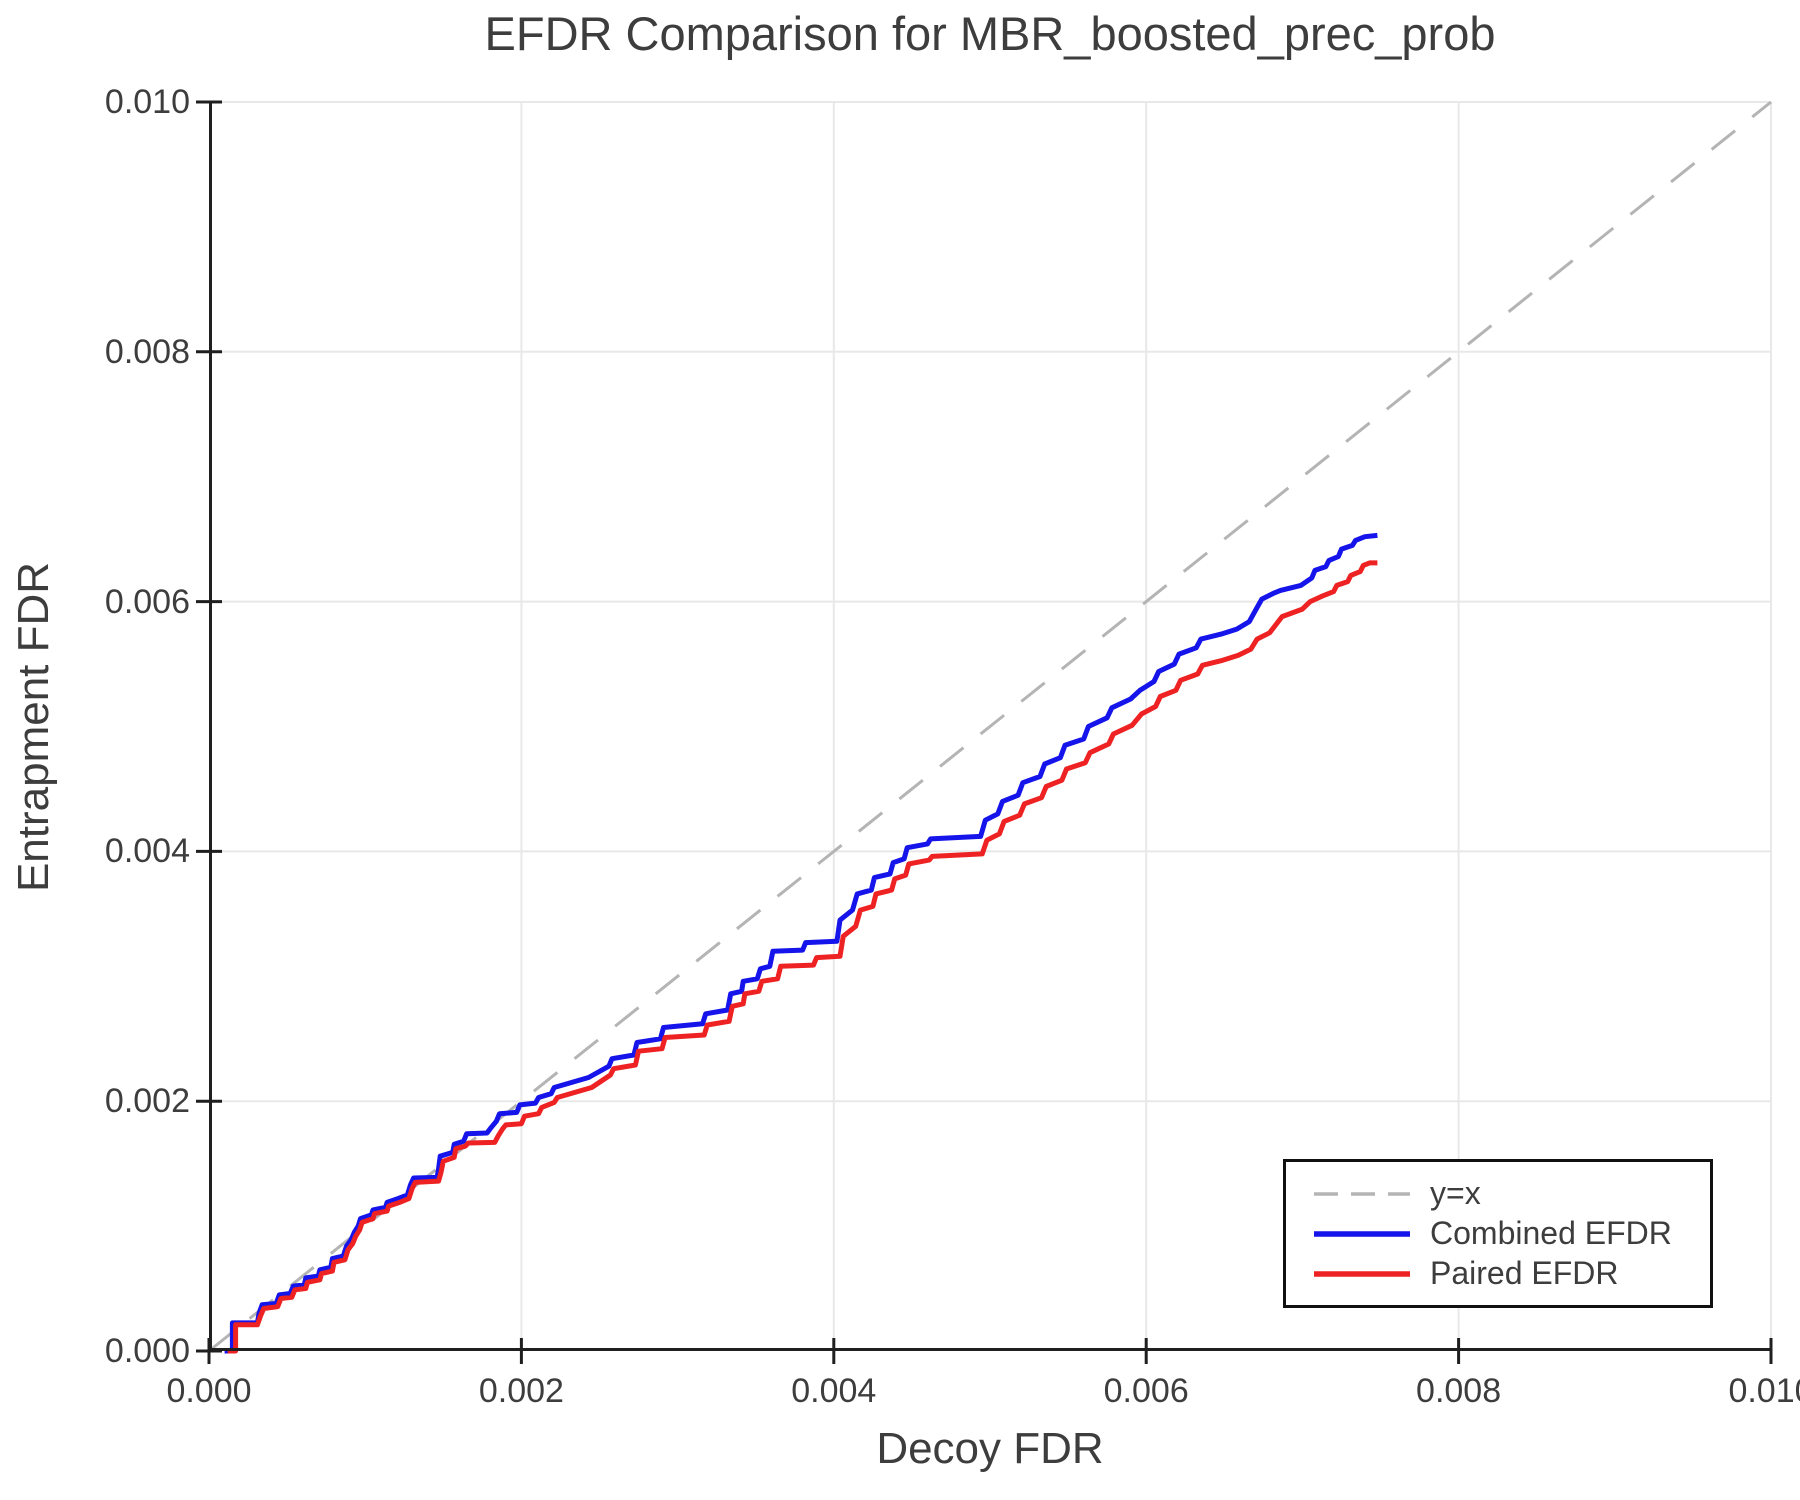 The height and width of the screenshot is (1500, 1800). I want to click on y-tick-label: 0.002, so click(147, 1101).